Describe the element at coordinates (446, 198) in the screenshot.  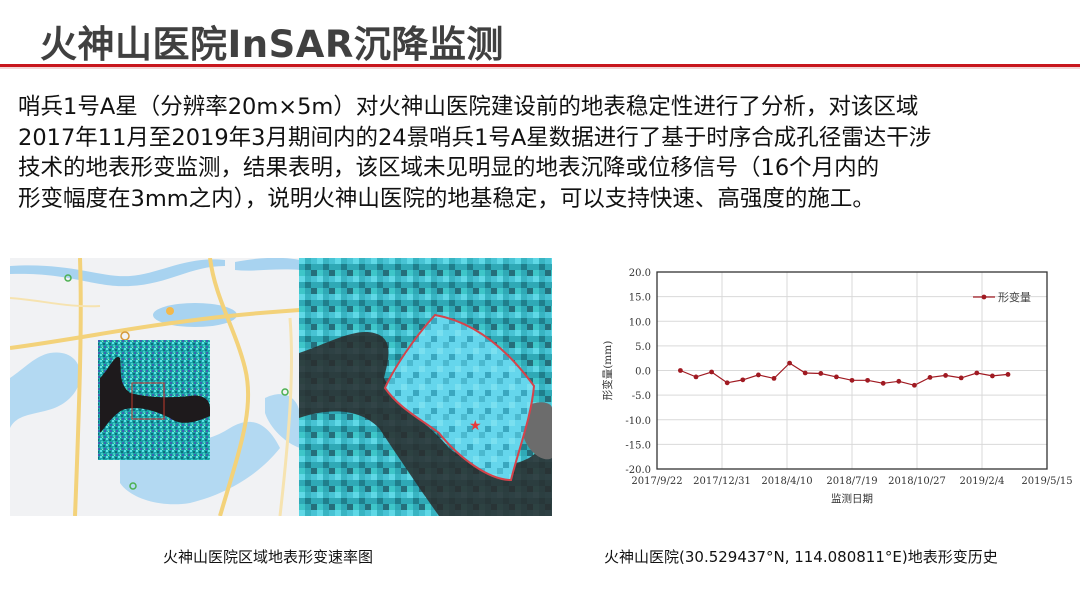
I see `body-line-4: 形变幅度在3mm之内），说明火神山医院的地基稳定，可以支持快速、高强度的施工。` at that location.